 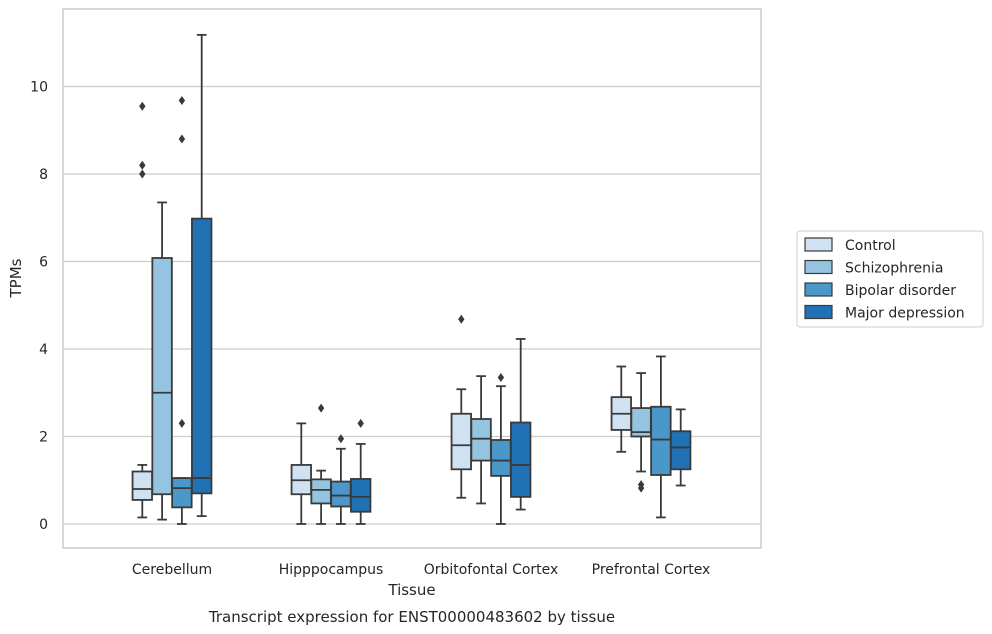 What do you see at coordinates (900, 291) in the screenshot?
I see `legend-label: Bipolar disorder` at bounding box center [900, 291].